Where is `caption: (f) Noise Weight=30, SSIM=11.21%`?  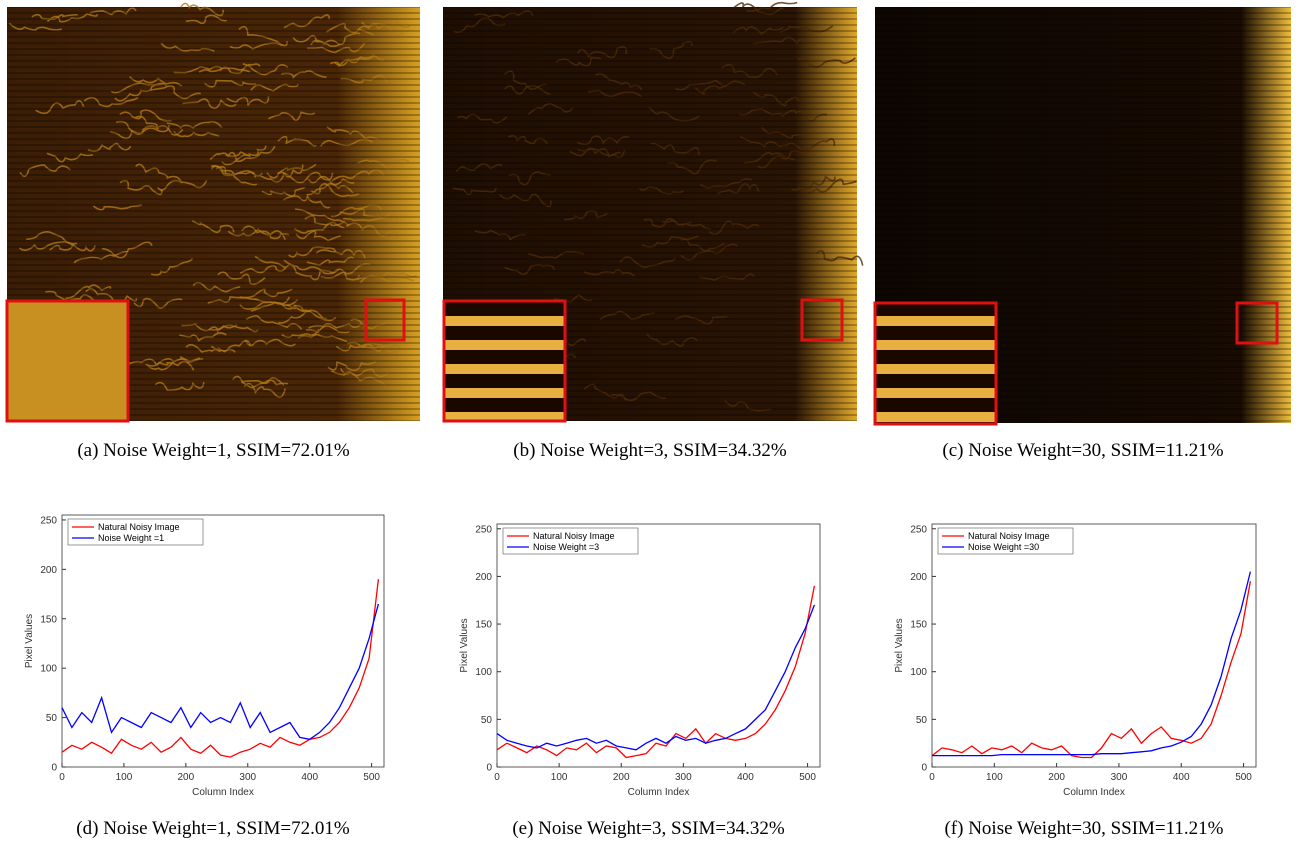 caption: (f) Noise Weight=30, SSIM=11.21% is located at coordinates (1083, 828).